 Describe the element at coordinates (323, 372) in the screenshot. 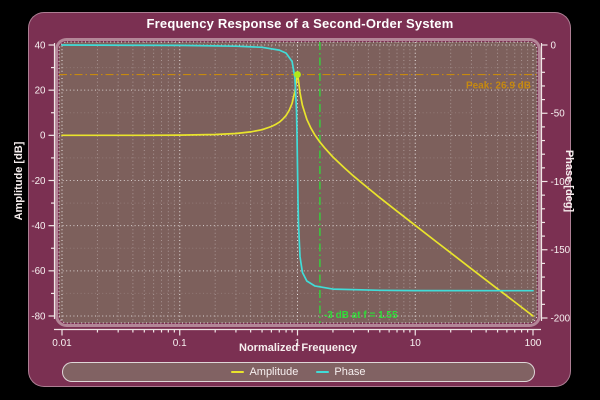

I see `phase-line-swatch` at that location.